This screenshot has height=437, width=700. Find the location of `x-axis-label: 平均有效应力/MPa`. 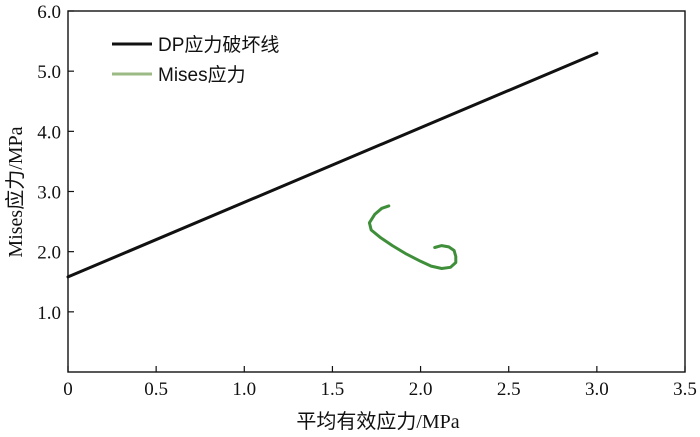

x-axis-label: 平均有效应力/MPa is located at coordinates (377, 421).